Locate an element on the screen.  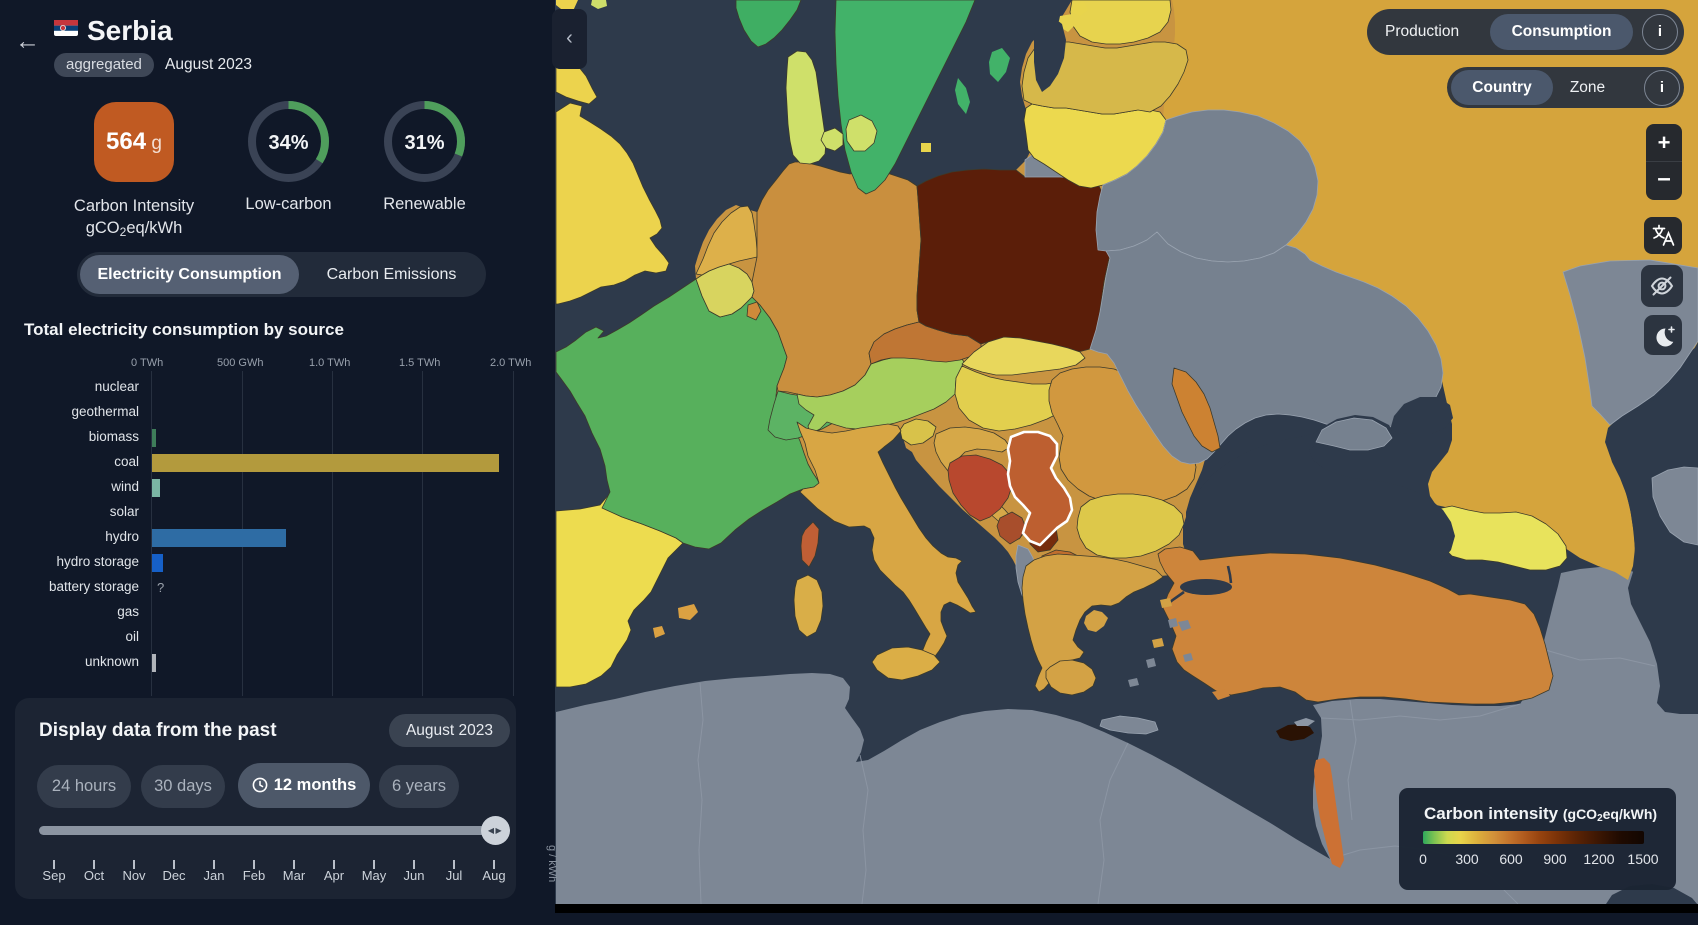
svg-text: 34% is located at coordinates (288, 143).